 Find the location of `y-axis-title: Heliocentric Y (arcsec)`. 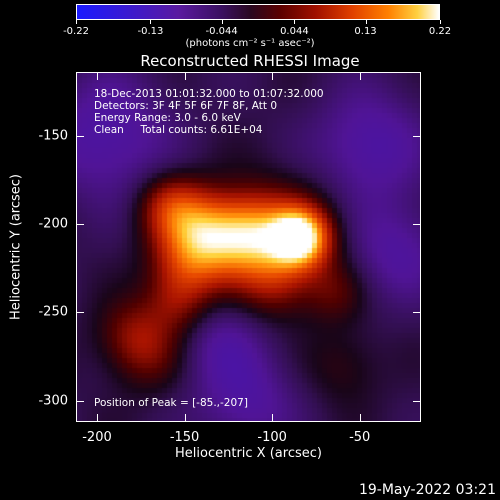

y-axis-title: Heliocentric Y (arcsec) is located at coordinates (16, 247).